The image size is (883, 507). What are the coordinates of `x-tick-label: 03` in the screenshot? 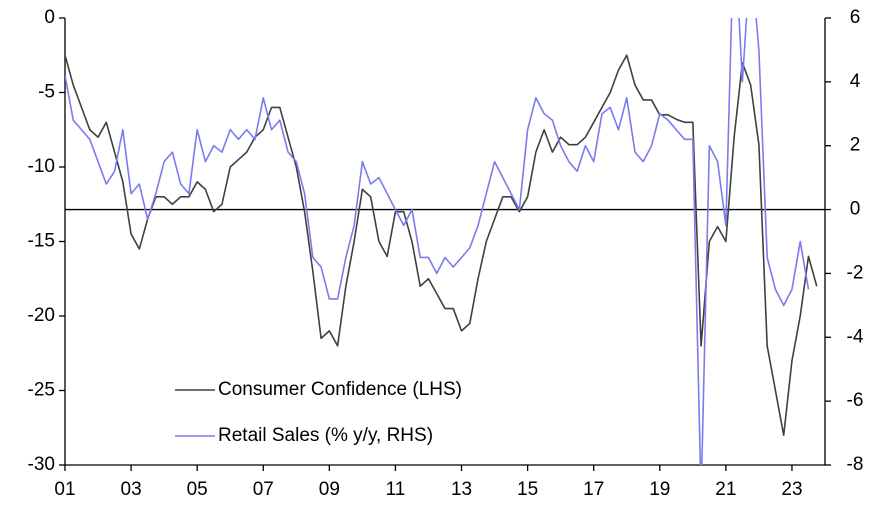 It's located at (131, 489).